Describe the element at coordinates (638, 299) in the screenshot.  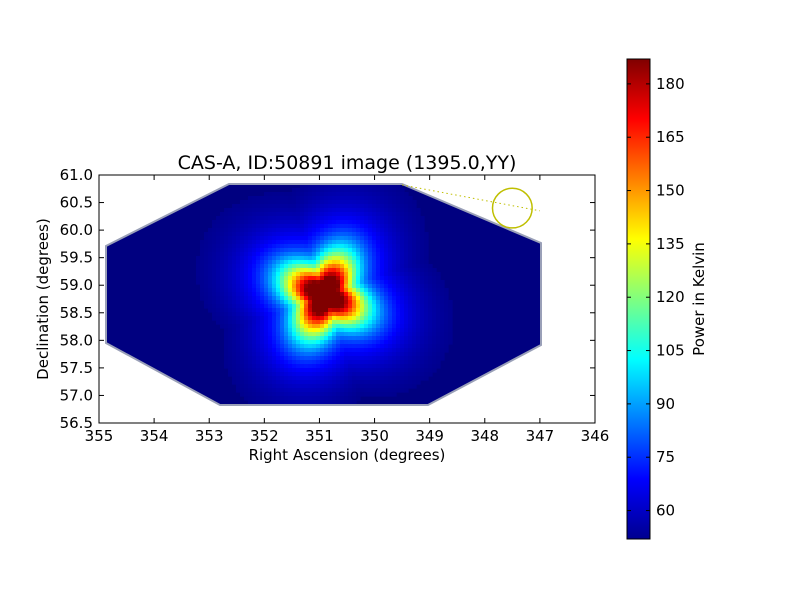
I see `colorbar` at that location.